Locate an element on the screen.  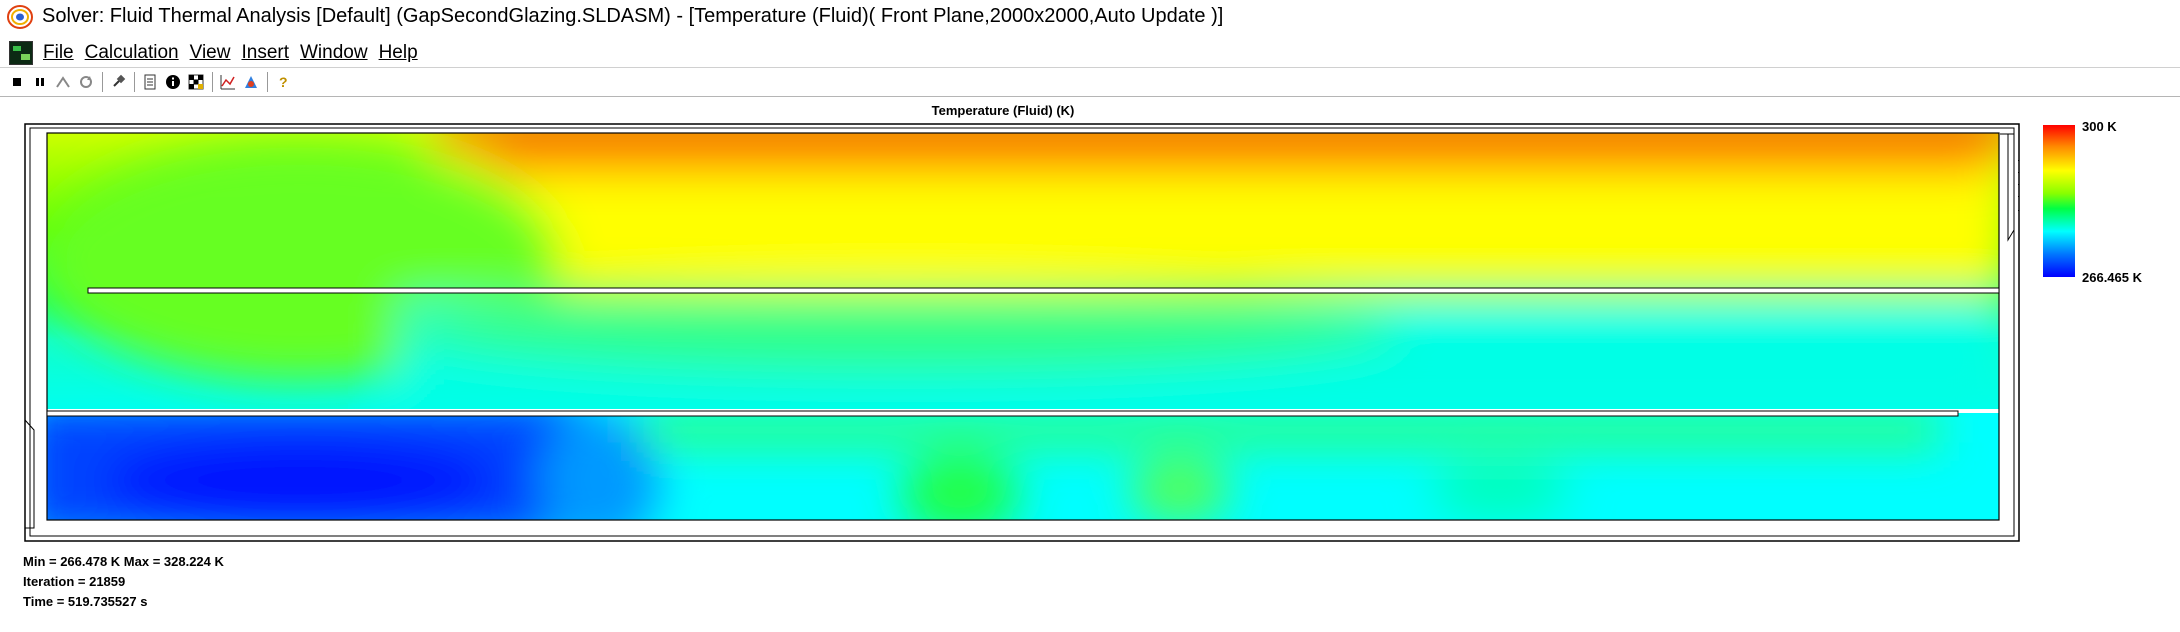
toolbar-divider is located at coordinates (1090, 96).